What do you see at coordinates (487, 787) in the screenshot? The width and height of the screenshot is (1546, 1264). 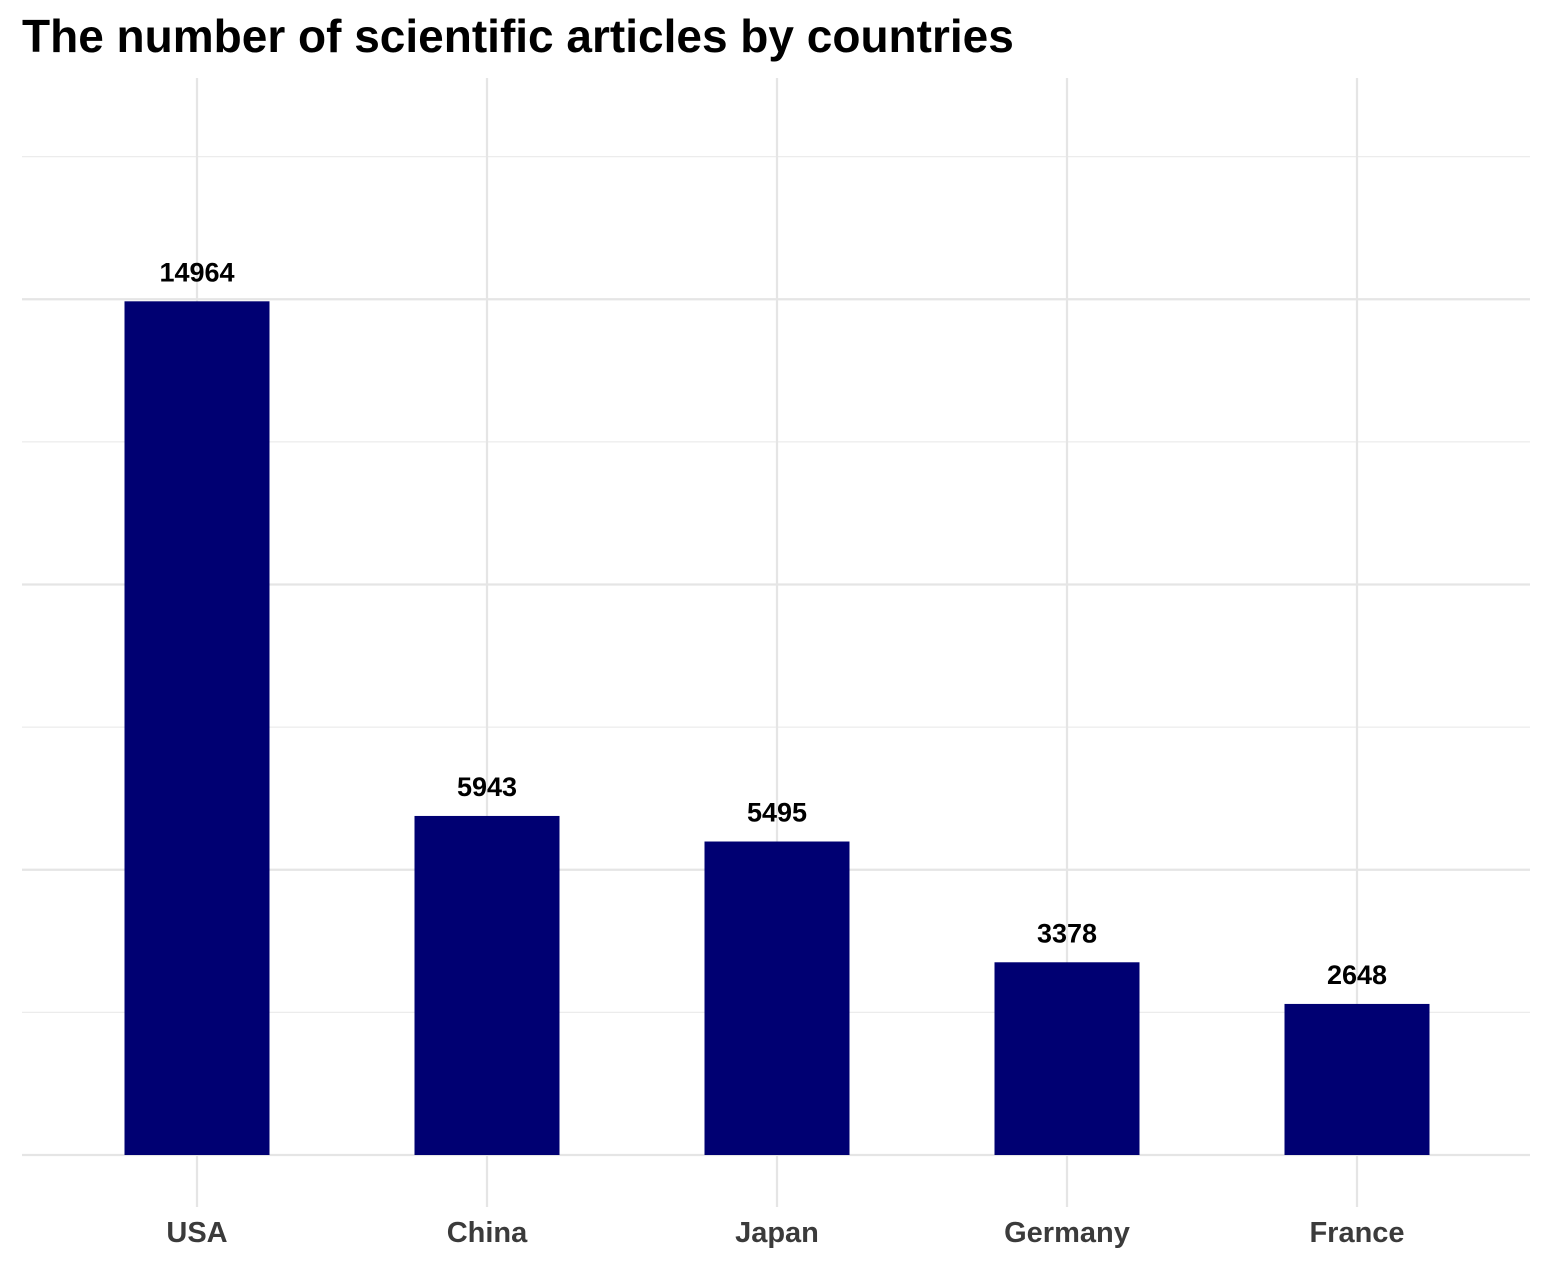 I see `bar-value-label: 5943` at bounding box center [487, 787].